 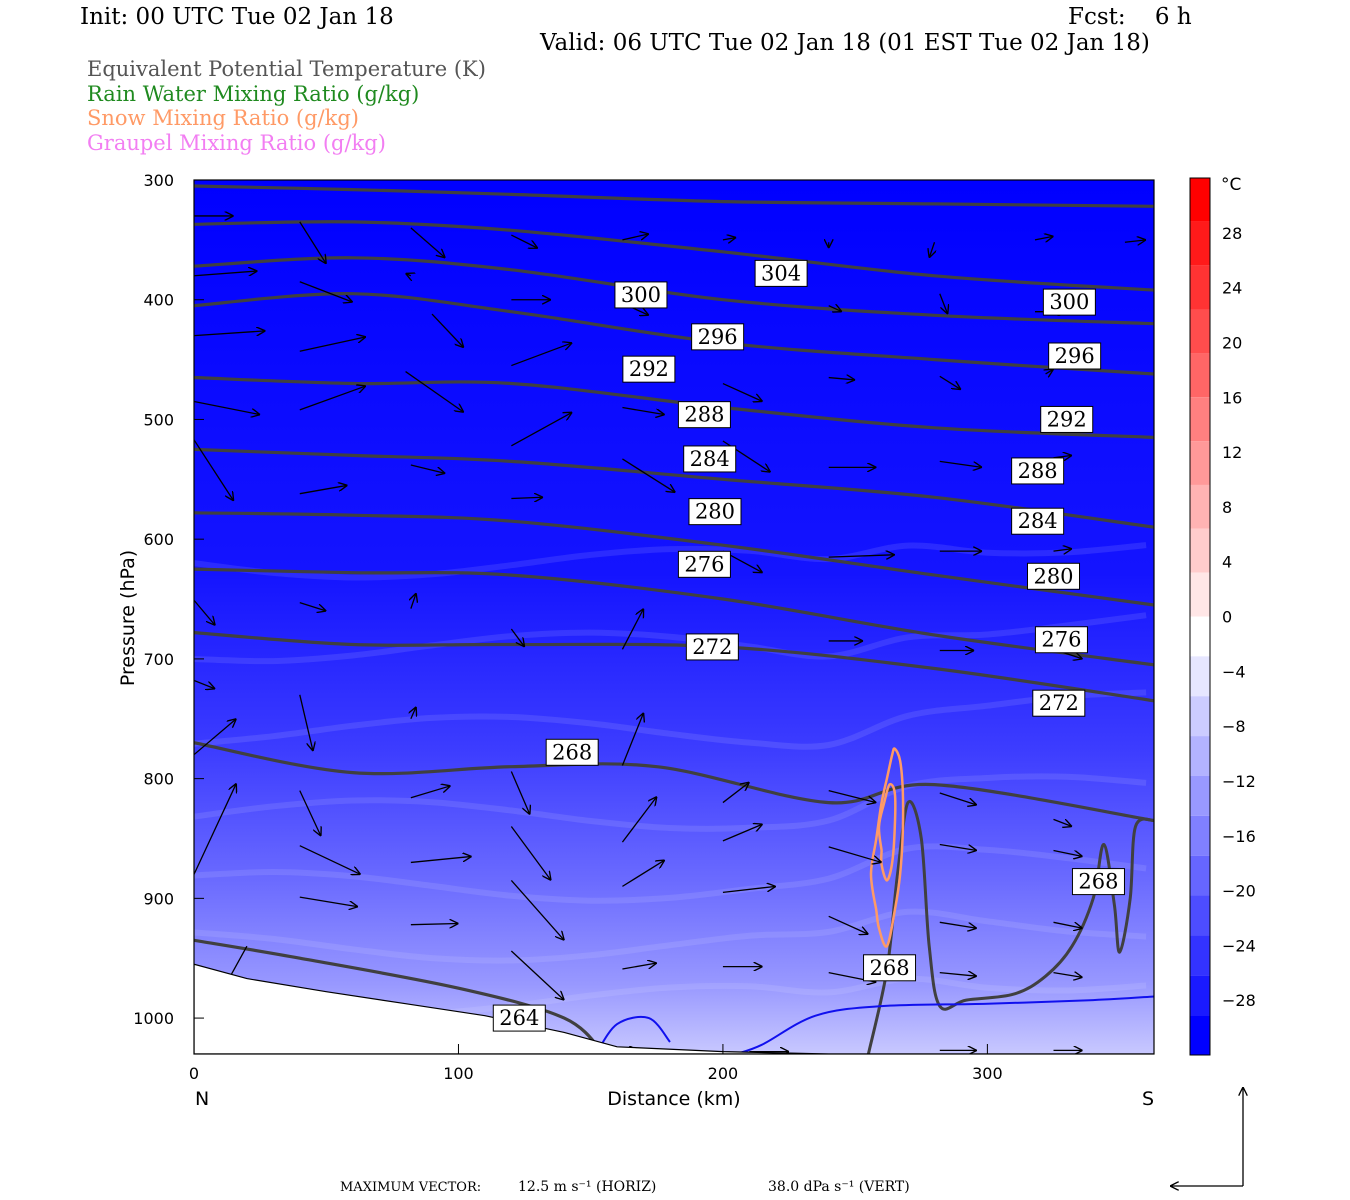 I want to click on colorbar-label: 12, so click(x=1232, y=452).